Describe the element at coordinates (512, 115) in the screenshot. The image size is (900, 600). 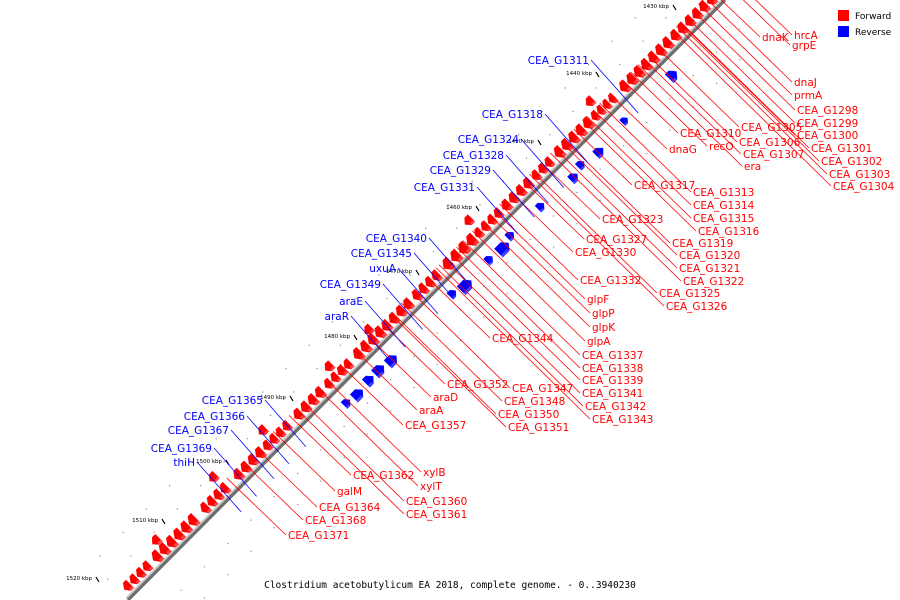
I see `reverse-gene-label: CEA_G1318` at that location.